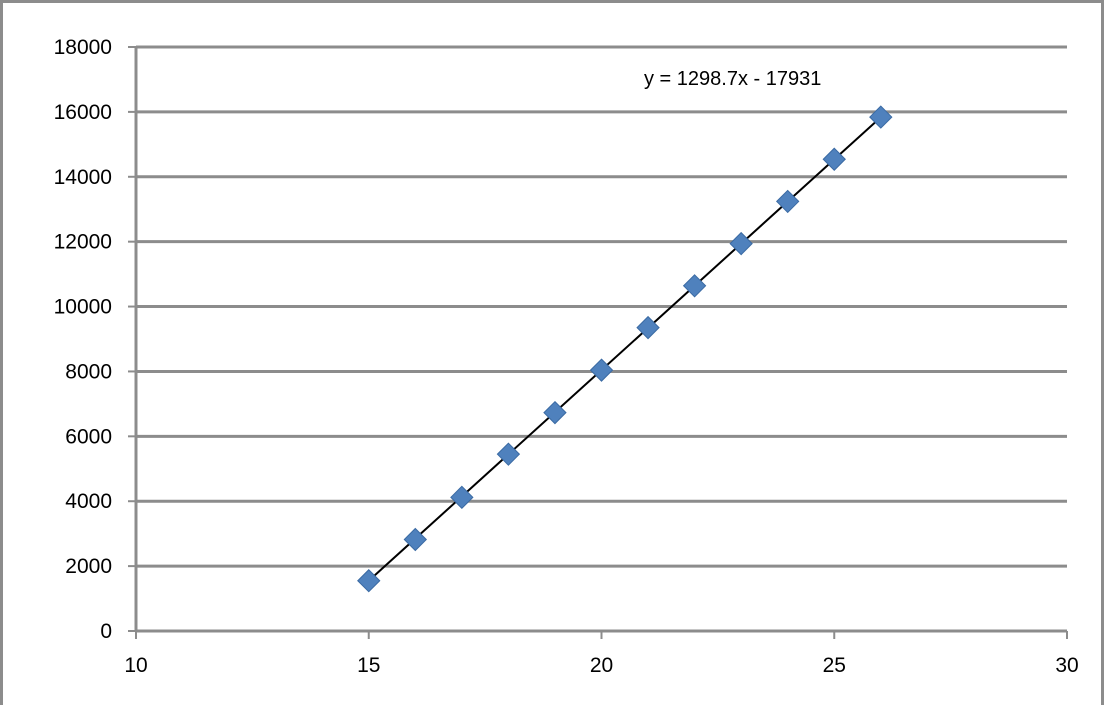 Image resolution: width=1104 pixels, height=708 pixels. What do you see at coordinates (83, 112) in the screenshot?
I see `y-tick-label: 16000` at bounding box center [83, 112].